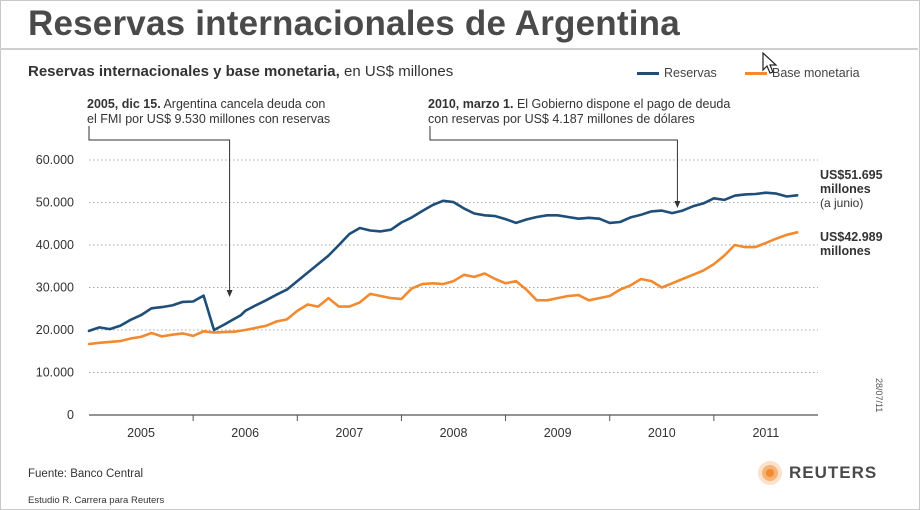 The height and width of the screenshot is (510, 920). I want to click on legend-item-base: Base monetaria, so click(802, 73).